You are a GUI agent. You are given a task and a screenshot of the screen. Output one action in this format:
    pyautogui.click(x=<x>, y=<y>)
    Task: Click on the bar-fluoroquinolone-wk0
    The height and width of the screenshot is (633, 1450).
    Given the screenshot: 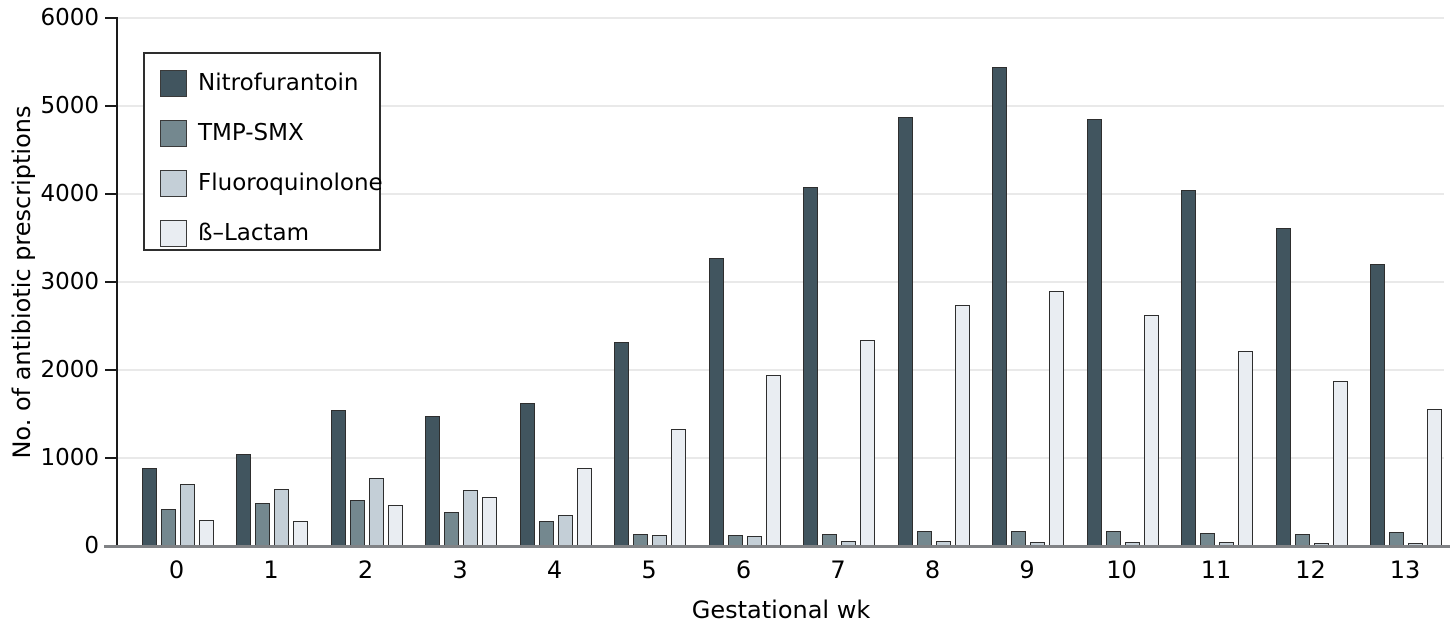 What is the action you would take?
    pyautogui.click(x=187, y=515)
    